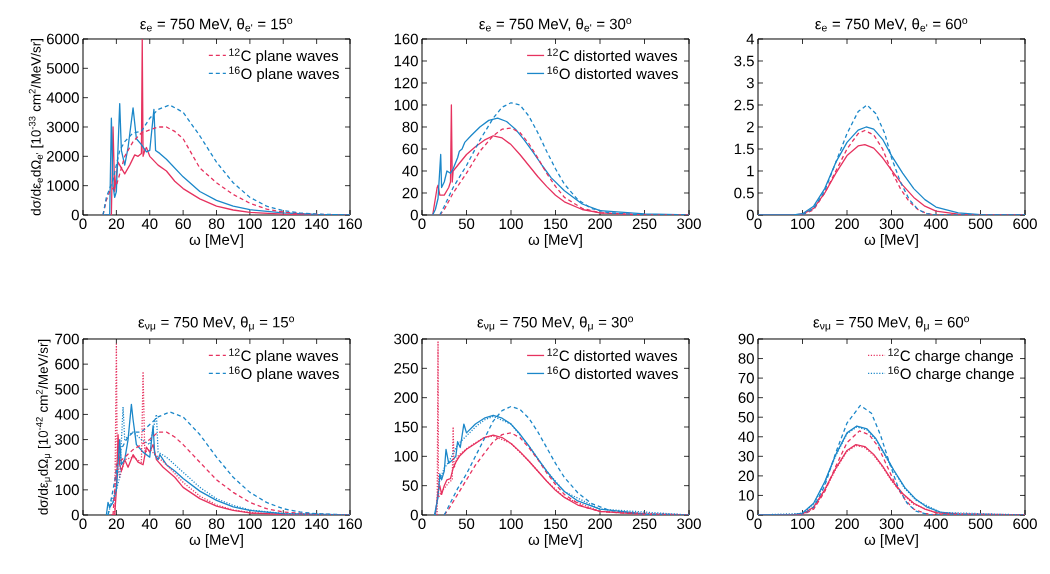 This screenshot has height=574, width=1050. What do you see at coordinates (216, 324) in the screenshot?
I see `chart-title: ε$_{νμ}$ = 750 MeV, θ$_{μ}$ = 15$^{o}$` at bounding box center [216, 324].